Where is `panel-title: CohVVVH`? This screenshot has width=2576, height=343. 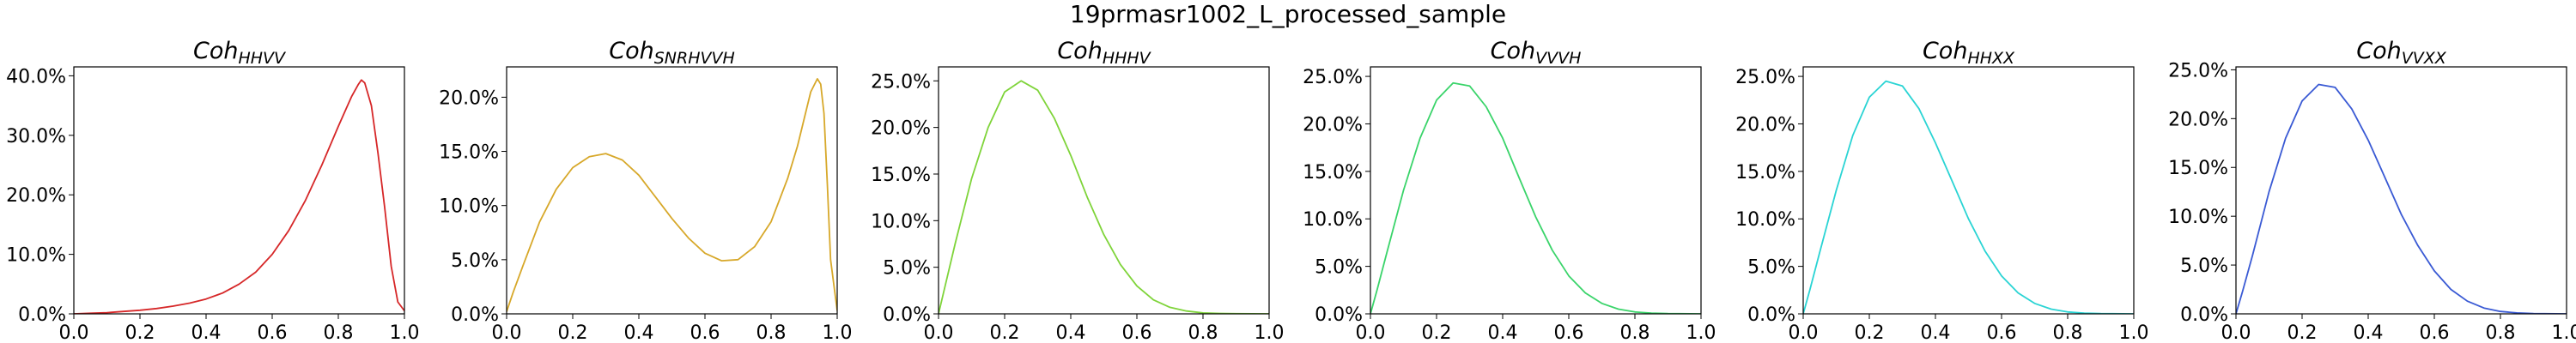 panel-title: CohVVVH is located at coordinates (1536, 53).